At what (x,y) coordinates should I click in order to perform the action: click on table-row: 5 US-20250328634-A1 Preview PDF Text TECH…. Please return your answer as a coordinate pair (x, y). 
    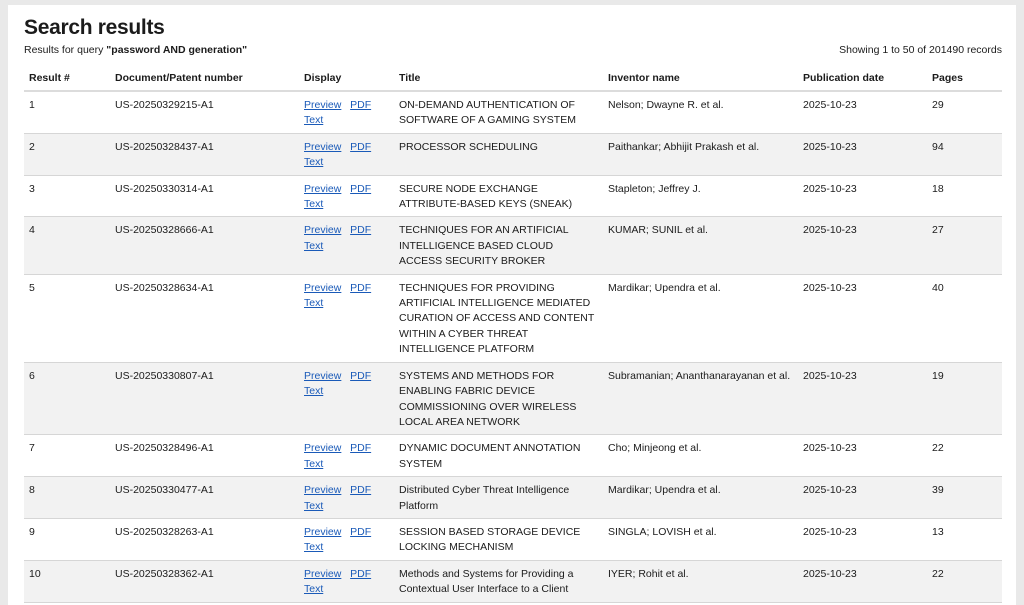
    Looking at the image, I should click on (513, 318).